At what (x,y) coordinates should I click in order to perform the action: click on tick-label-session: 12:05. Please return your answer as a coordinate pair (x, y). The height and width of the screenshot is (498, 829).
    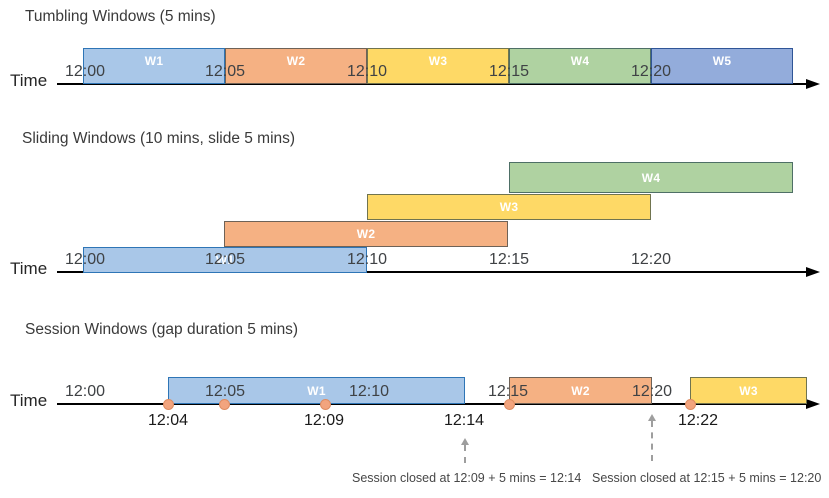
    Looking at the image, I should click on (225, 391).